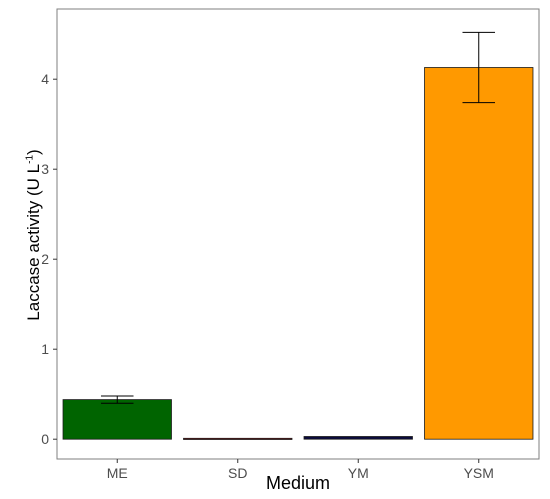 Image resolution: width=550 pixels, height=499 pixels. Describe the element at coordinates (45, 259) in the screenshot. I see `y-tick-label: 2` at that location.